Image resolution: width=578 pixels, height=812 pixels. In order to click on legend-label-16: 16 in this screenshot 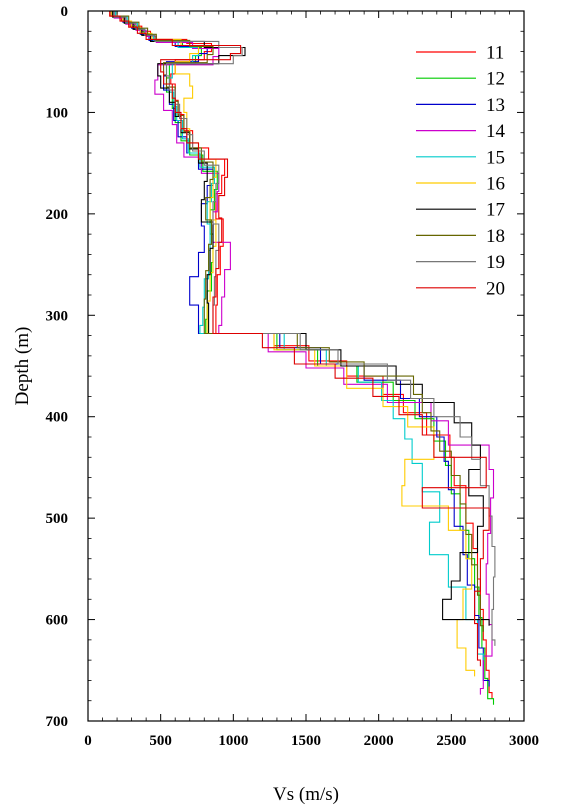, I will do `click(495, 184)`.